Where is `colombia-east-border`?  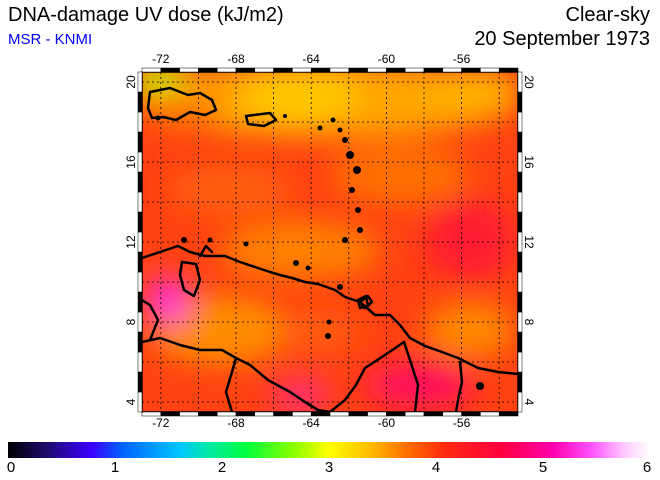
colombia-east-border is located at coordinates (151, 320).